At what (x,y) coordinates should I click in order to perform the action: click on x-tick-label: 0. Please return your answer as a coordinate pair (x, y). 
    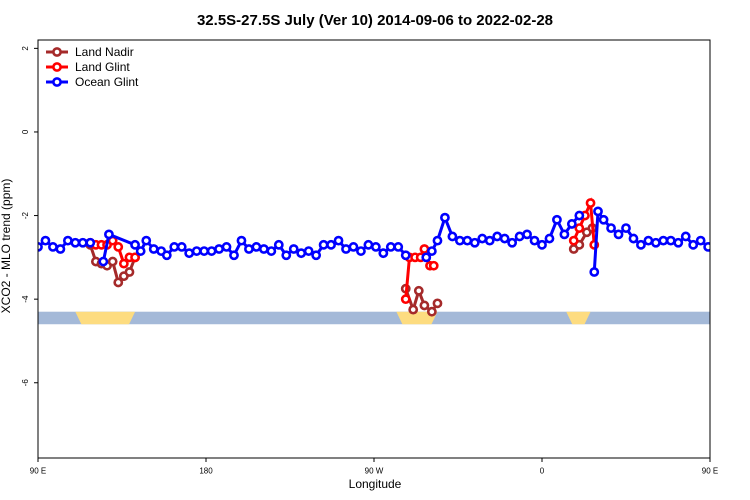
    Looking at the image, I should click on (542, 471).